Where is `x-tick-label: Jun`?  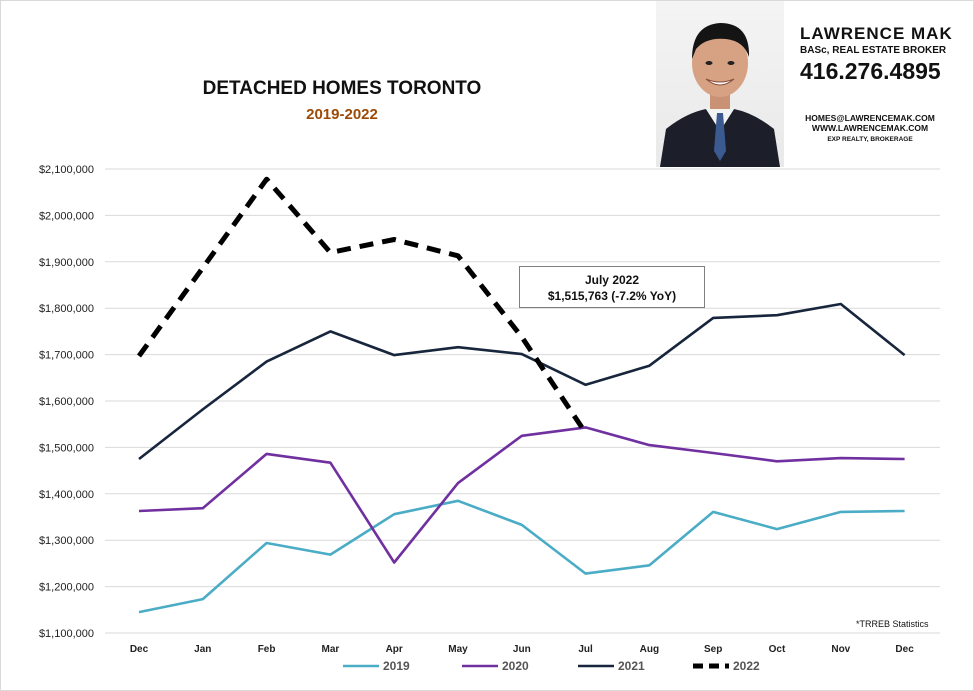 x-tick-label: Jun is located at coordinates (522, 649).